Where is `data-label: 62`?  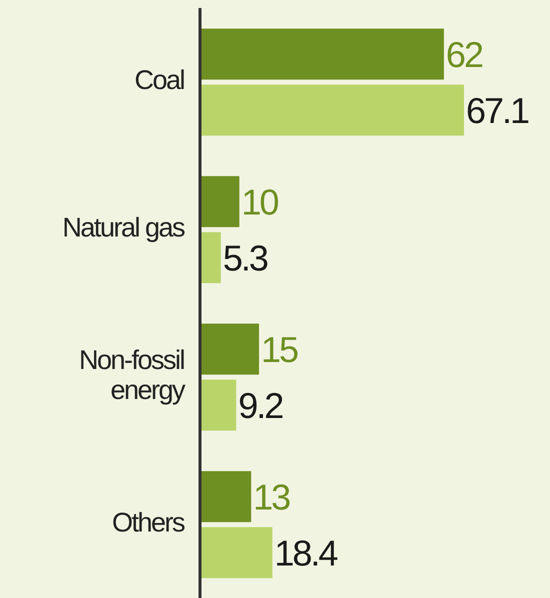
data-label: 62 is located at coordinates (464, 54).